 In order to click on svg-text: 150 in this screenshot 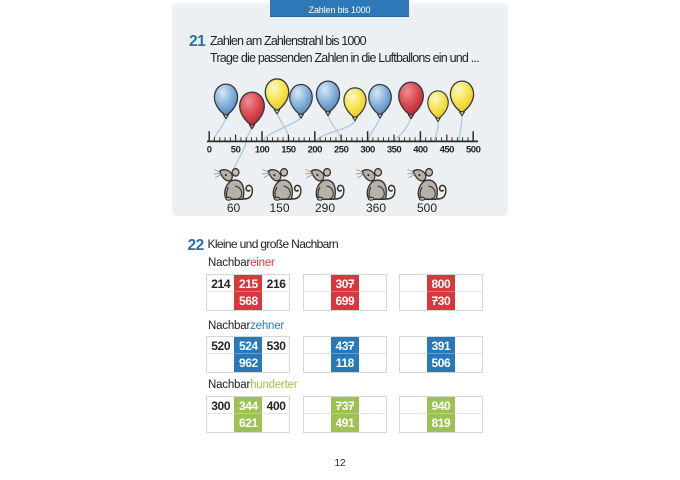, I will do `click(288, 150)`.